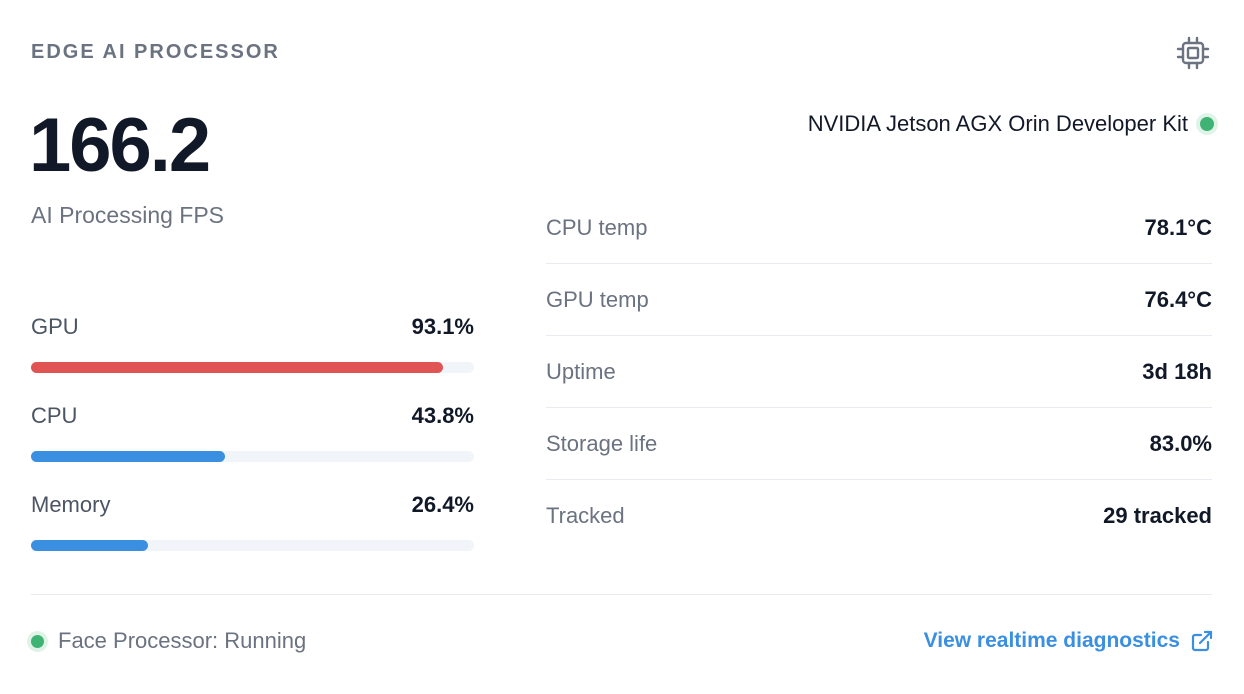 The height and width of the screenshot is (694, 1244). I want to click on stat-row-storage-life: Storage life 83.0%, so click(879, 444).